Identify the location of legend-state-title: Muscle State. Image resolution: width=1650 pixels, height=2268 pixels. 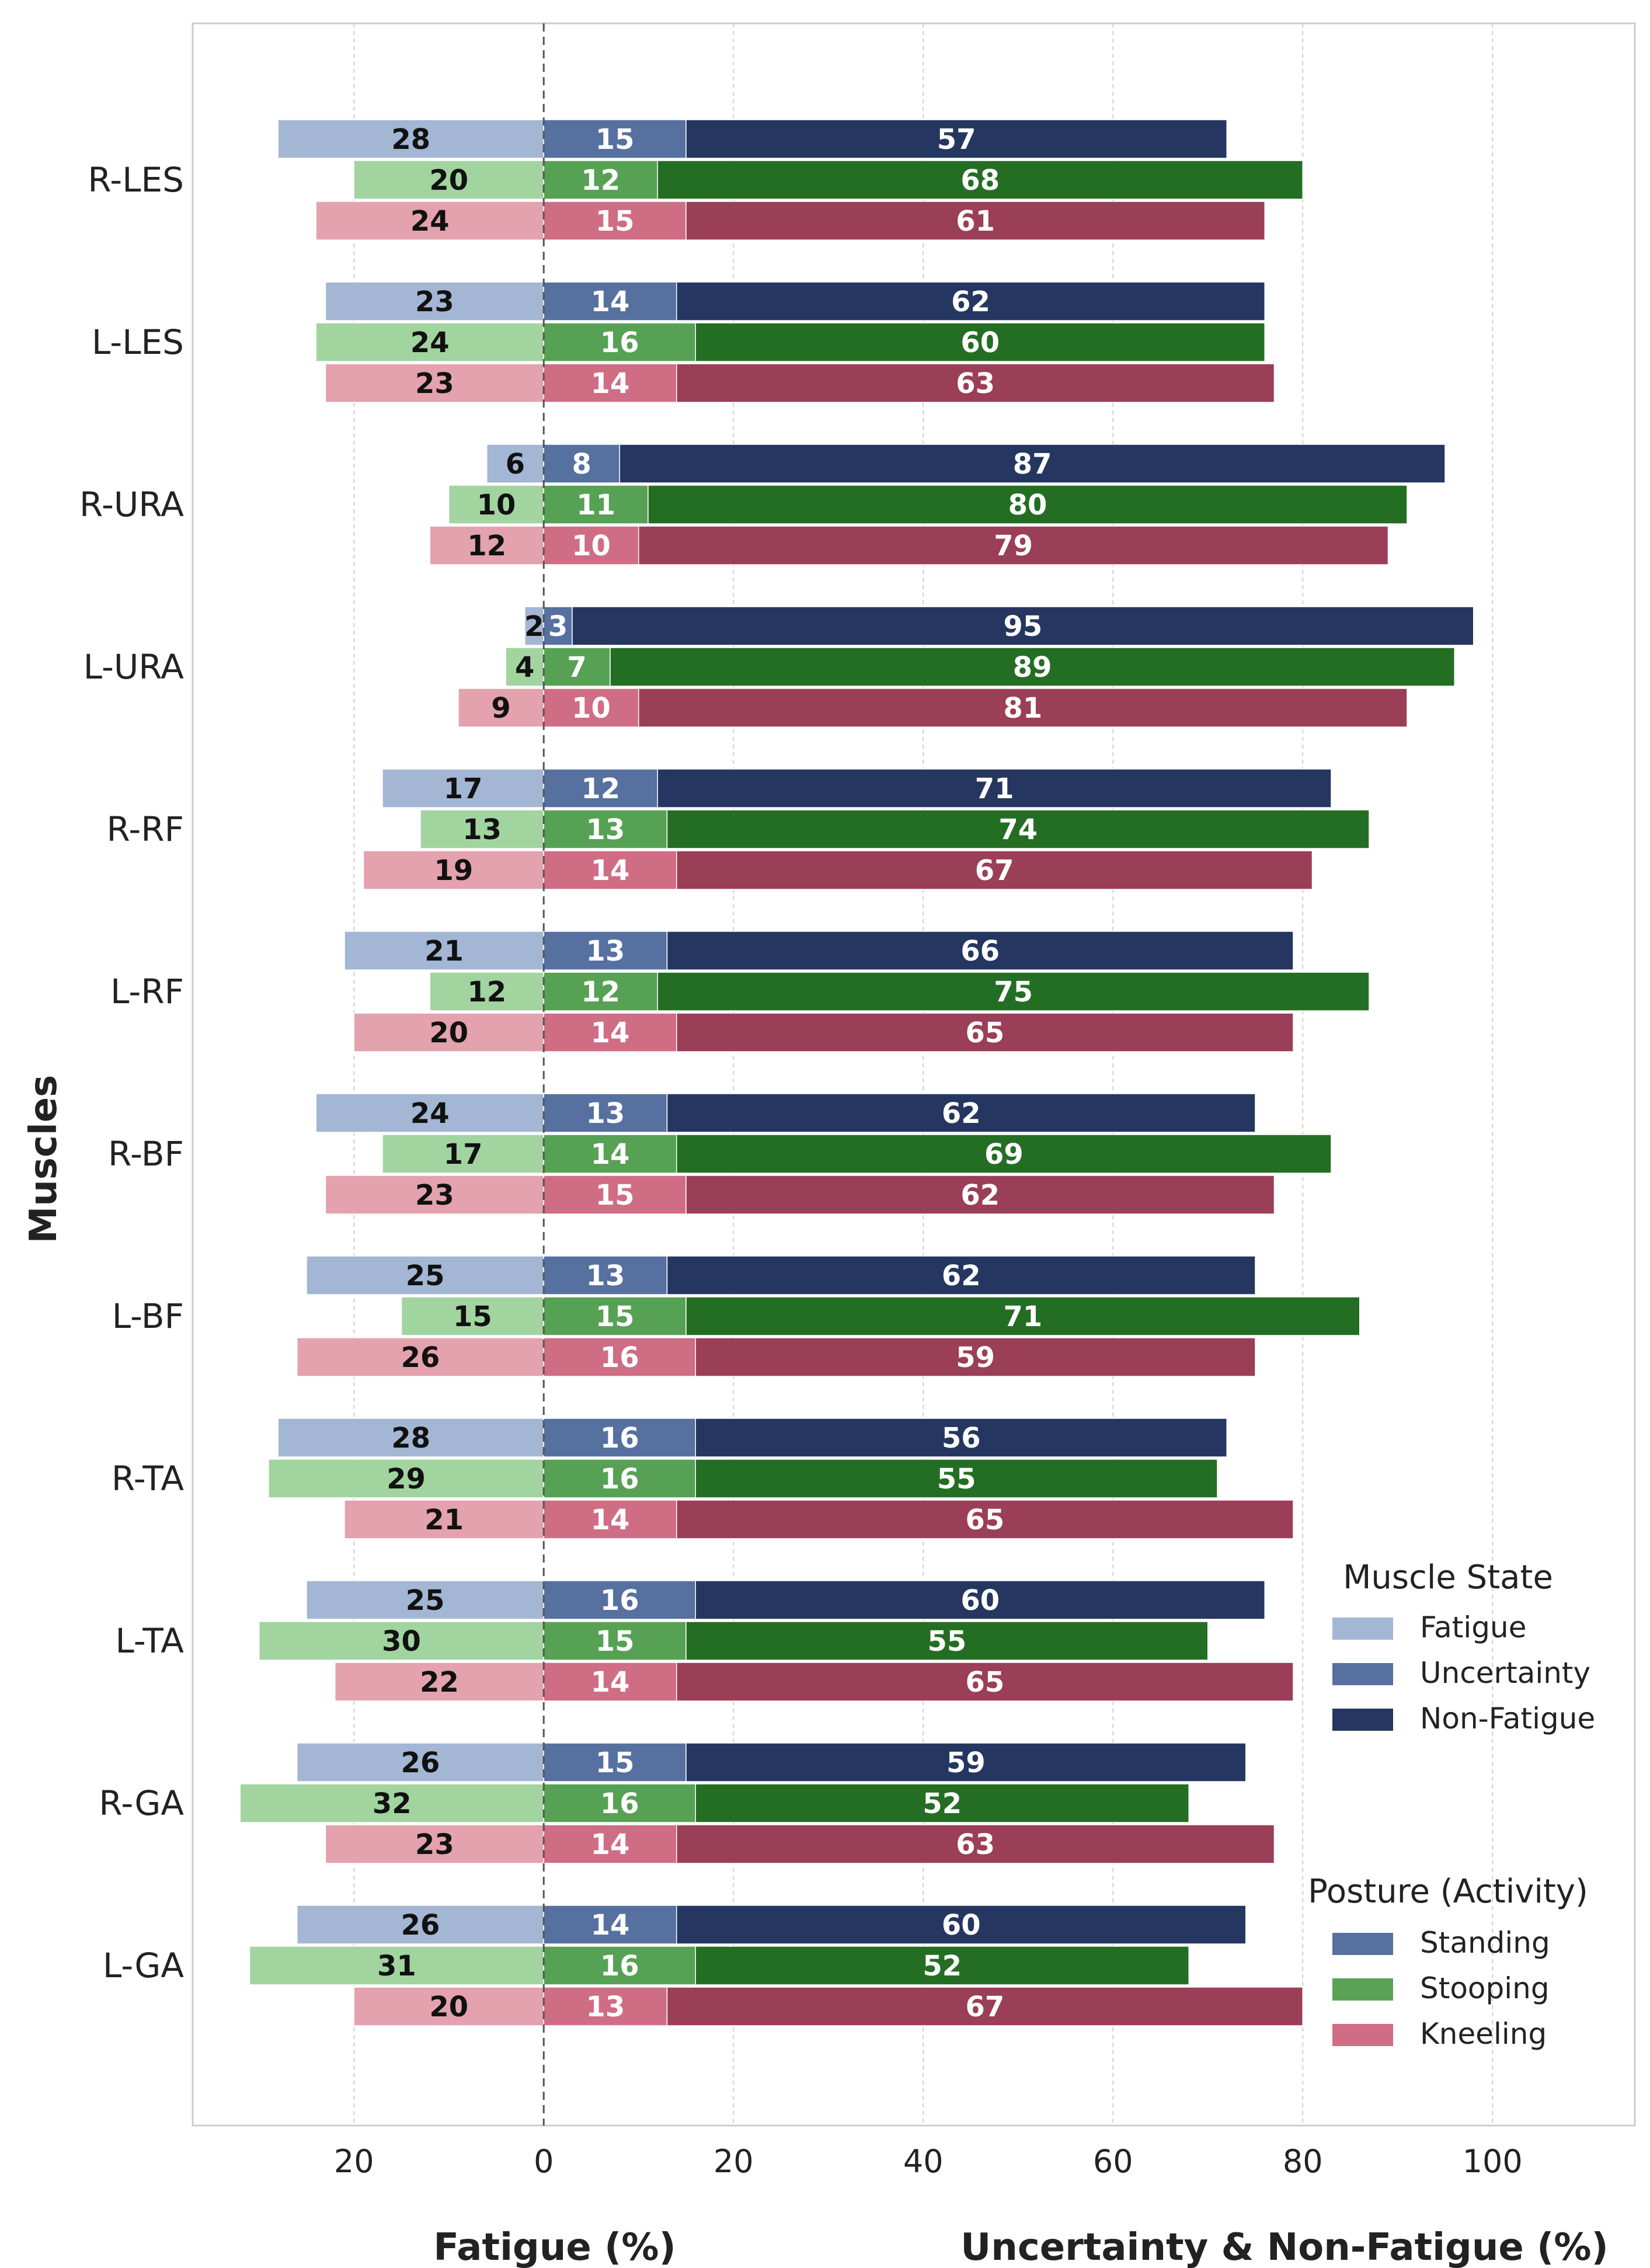
(1448, 1577).